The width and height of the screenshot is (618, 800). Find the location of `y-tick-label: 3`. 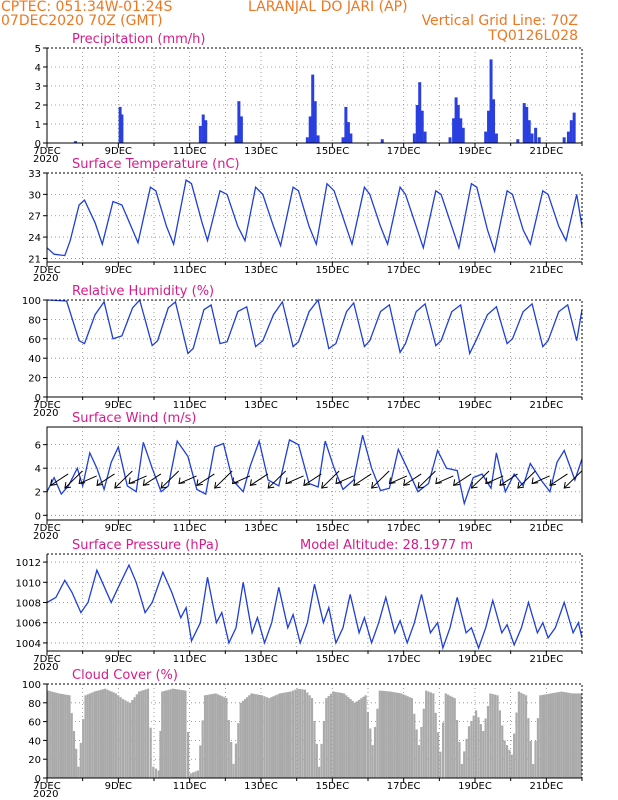

y-tick-label: 3 is located at coordinates (38, 87).